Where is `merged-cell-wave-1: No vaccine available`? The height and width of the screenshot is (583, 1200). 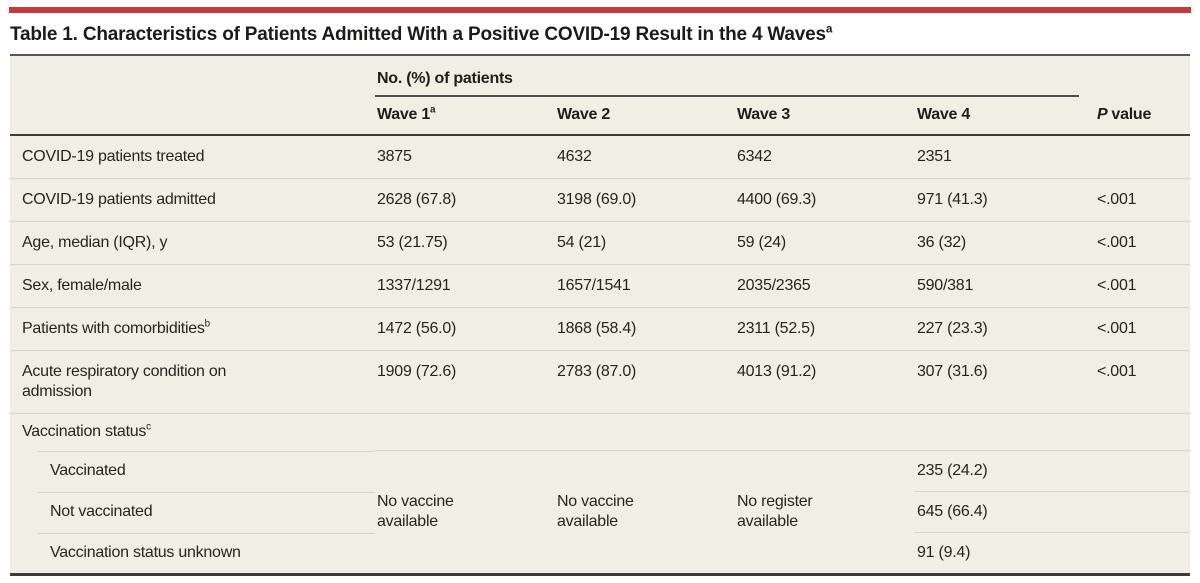
merged-cell-wave-1: No vaccine available is located at coordinates (465, 512).